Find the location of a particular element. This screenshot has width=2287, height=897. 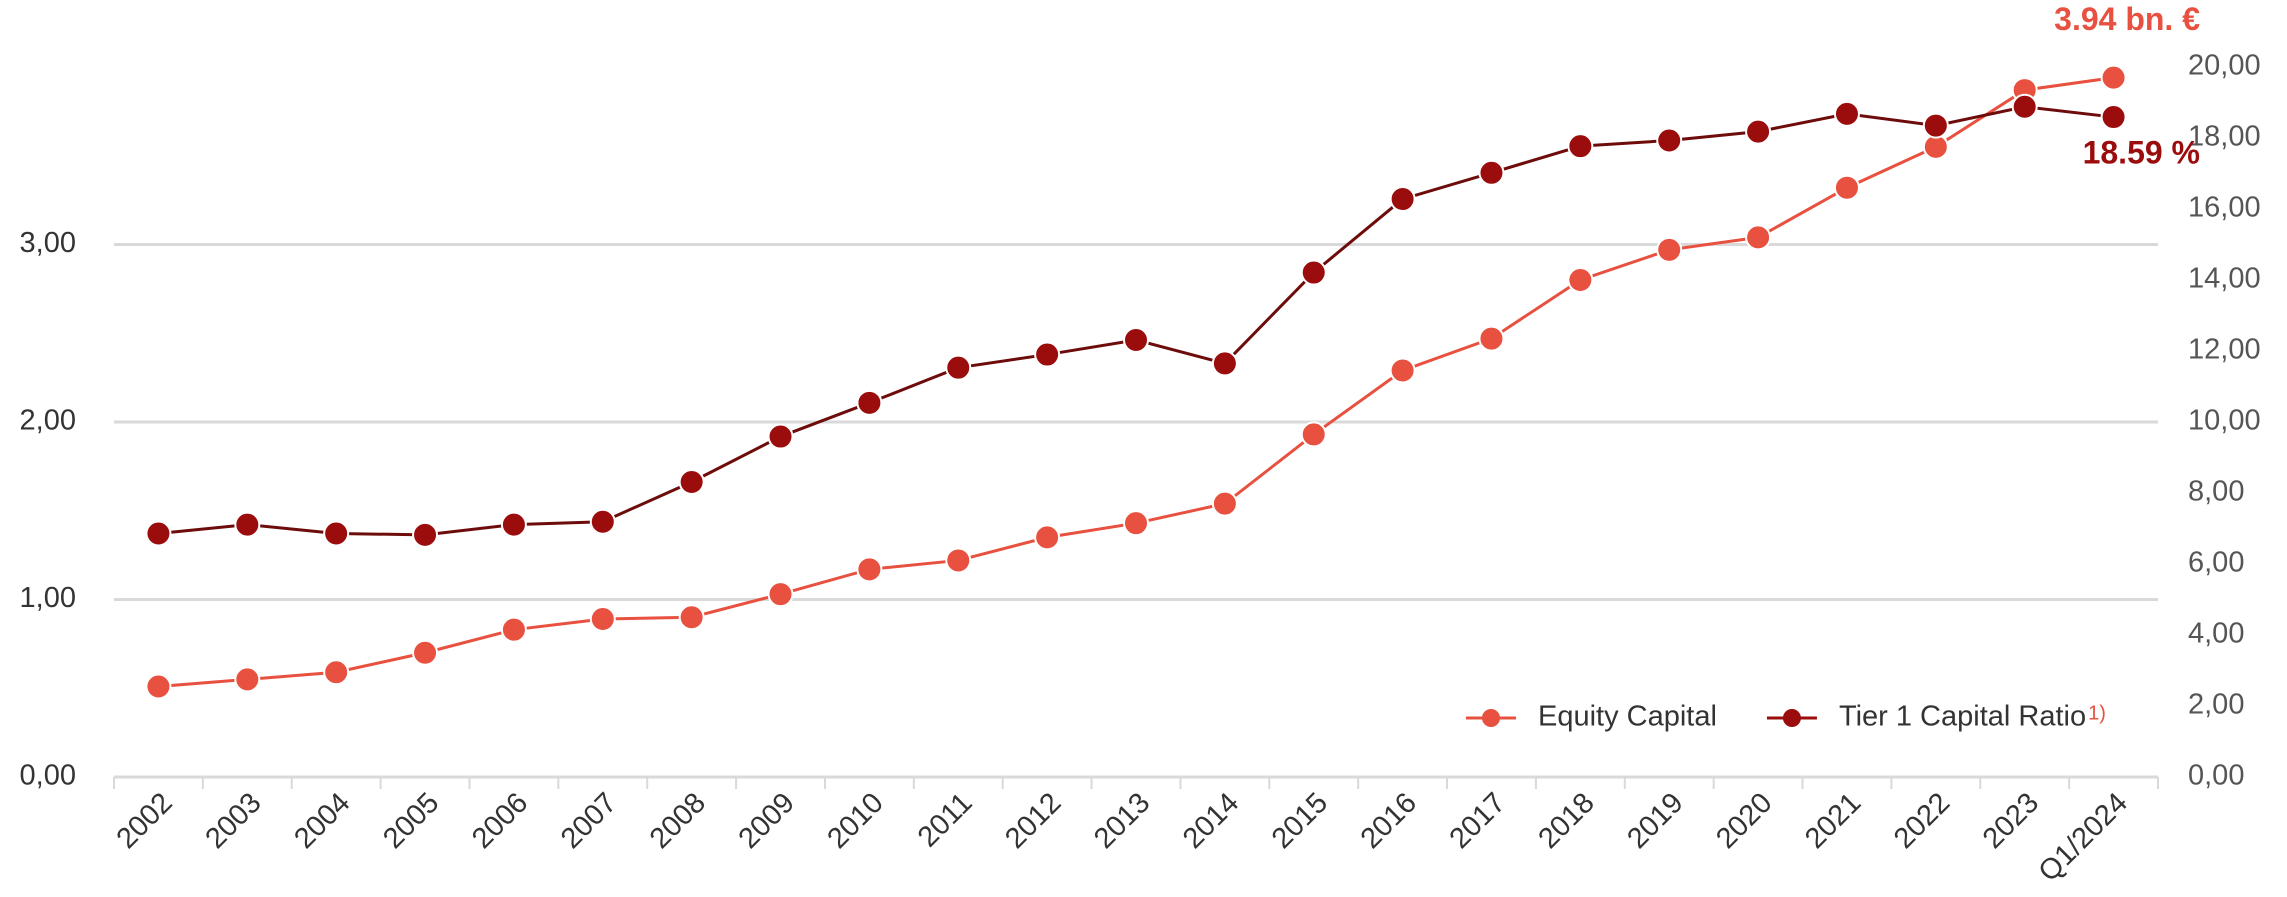

y2-tick-label: 14,00 is located at coordinates (2224, 279).